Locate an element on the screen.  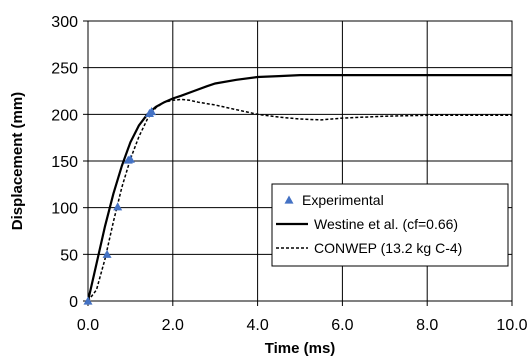
x-tick-label: 6.0 is located at coordinates (342, 325).